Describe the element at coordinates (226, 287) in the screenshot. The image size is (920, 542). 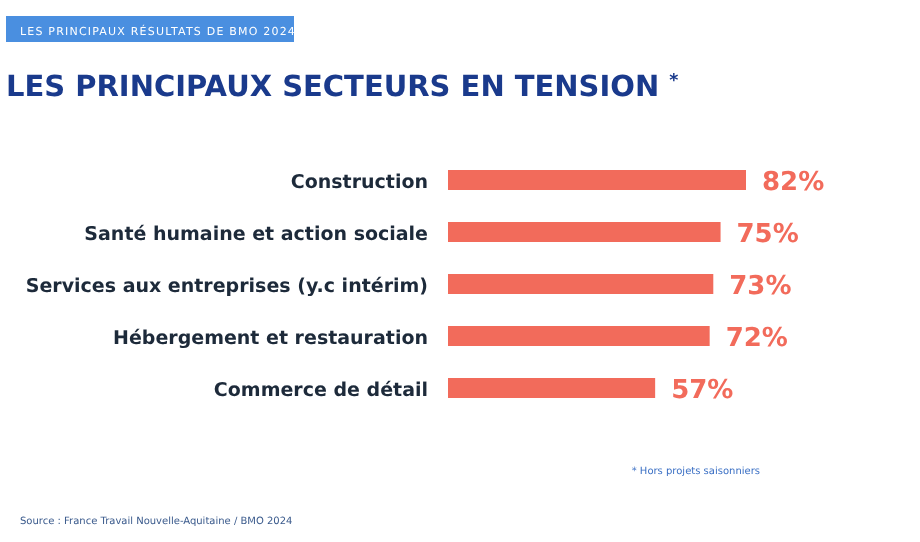
I see `y-tick-label: Services aux entreprises (y.c intérim)` at that location.